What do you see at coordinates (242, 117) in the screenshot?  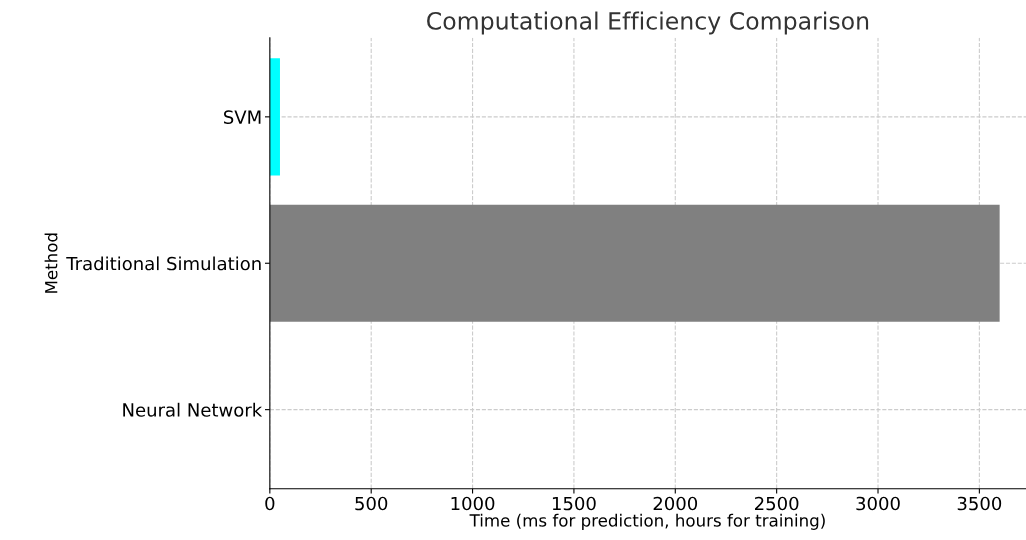 I see `y-tick-label: SVM` at bounding box center [242, 117].